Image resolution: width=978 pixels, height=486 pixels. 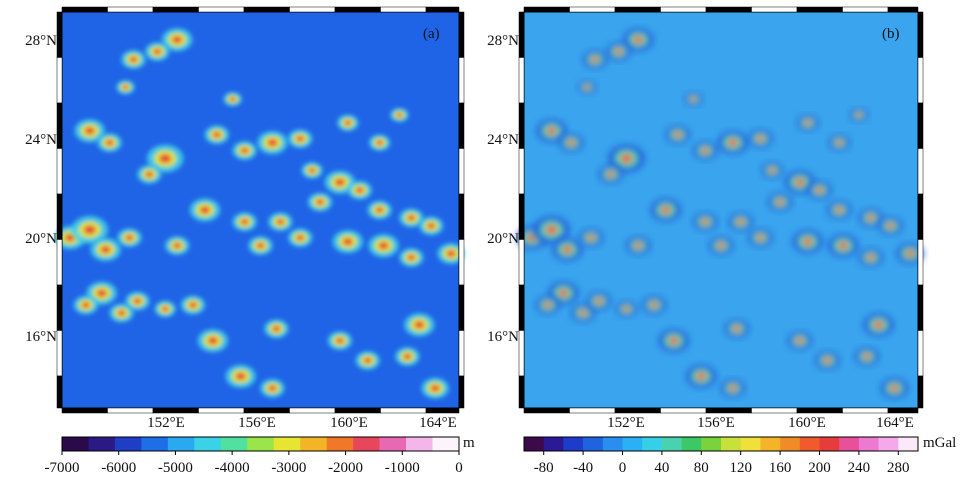 I want to click on colorbar-outline, so click(x=721, y=444).